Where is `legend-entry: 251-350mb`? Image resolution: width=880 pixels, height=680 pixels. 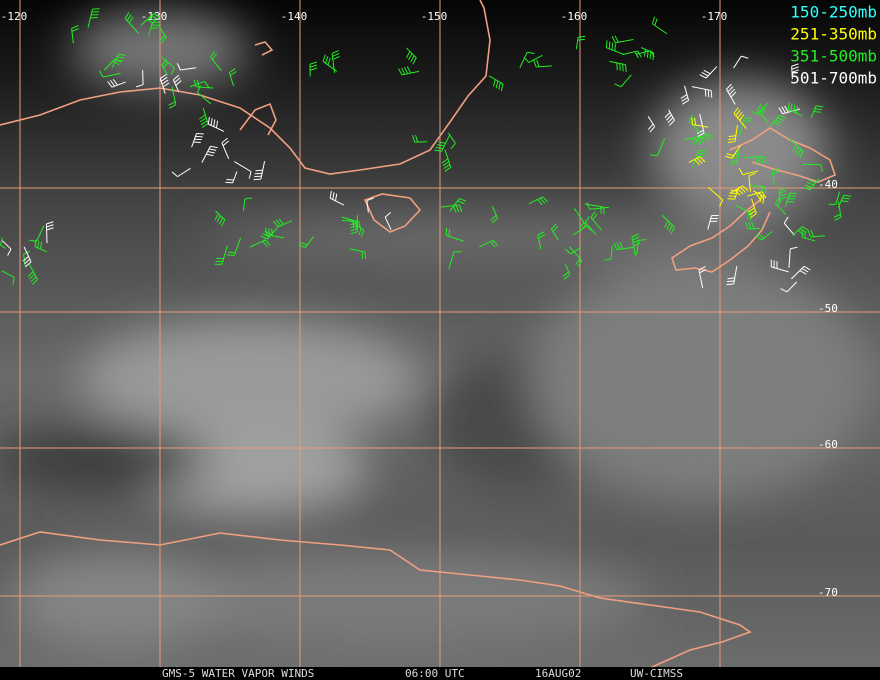
legend-entry: 251-350mb is located at coordinates (833, 34).